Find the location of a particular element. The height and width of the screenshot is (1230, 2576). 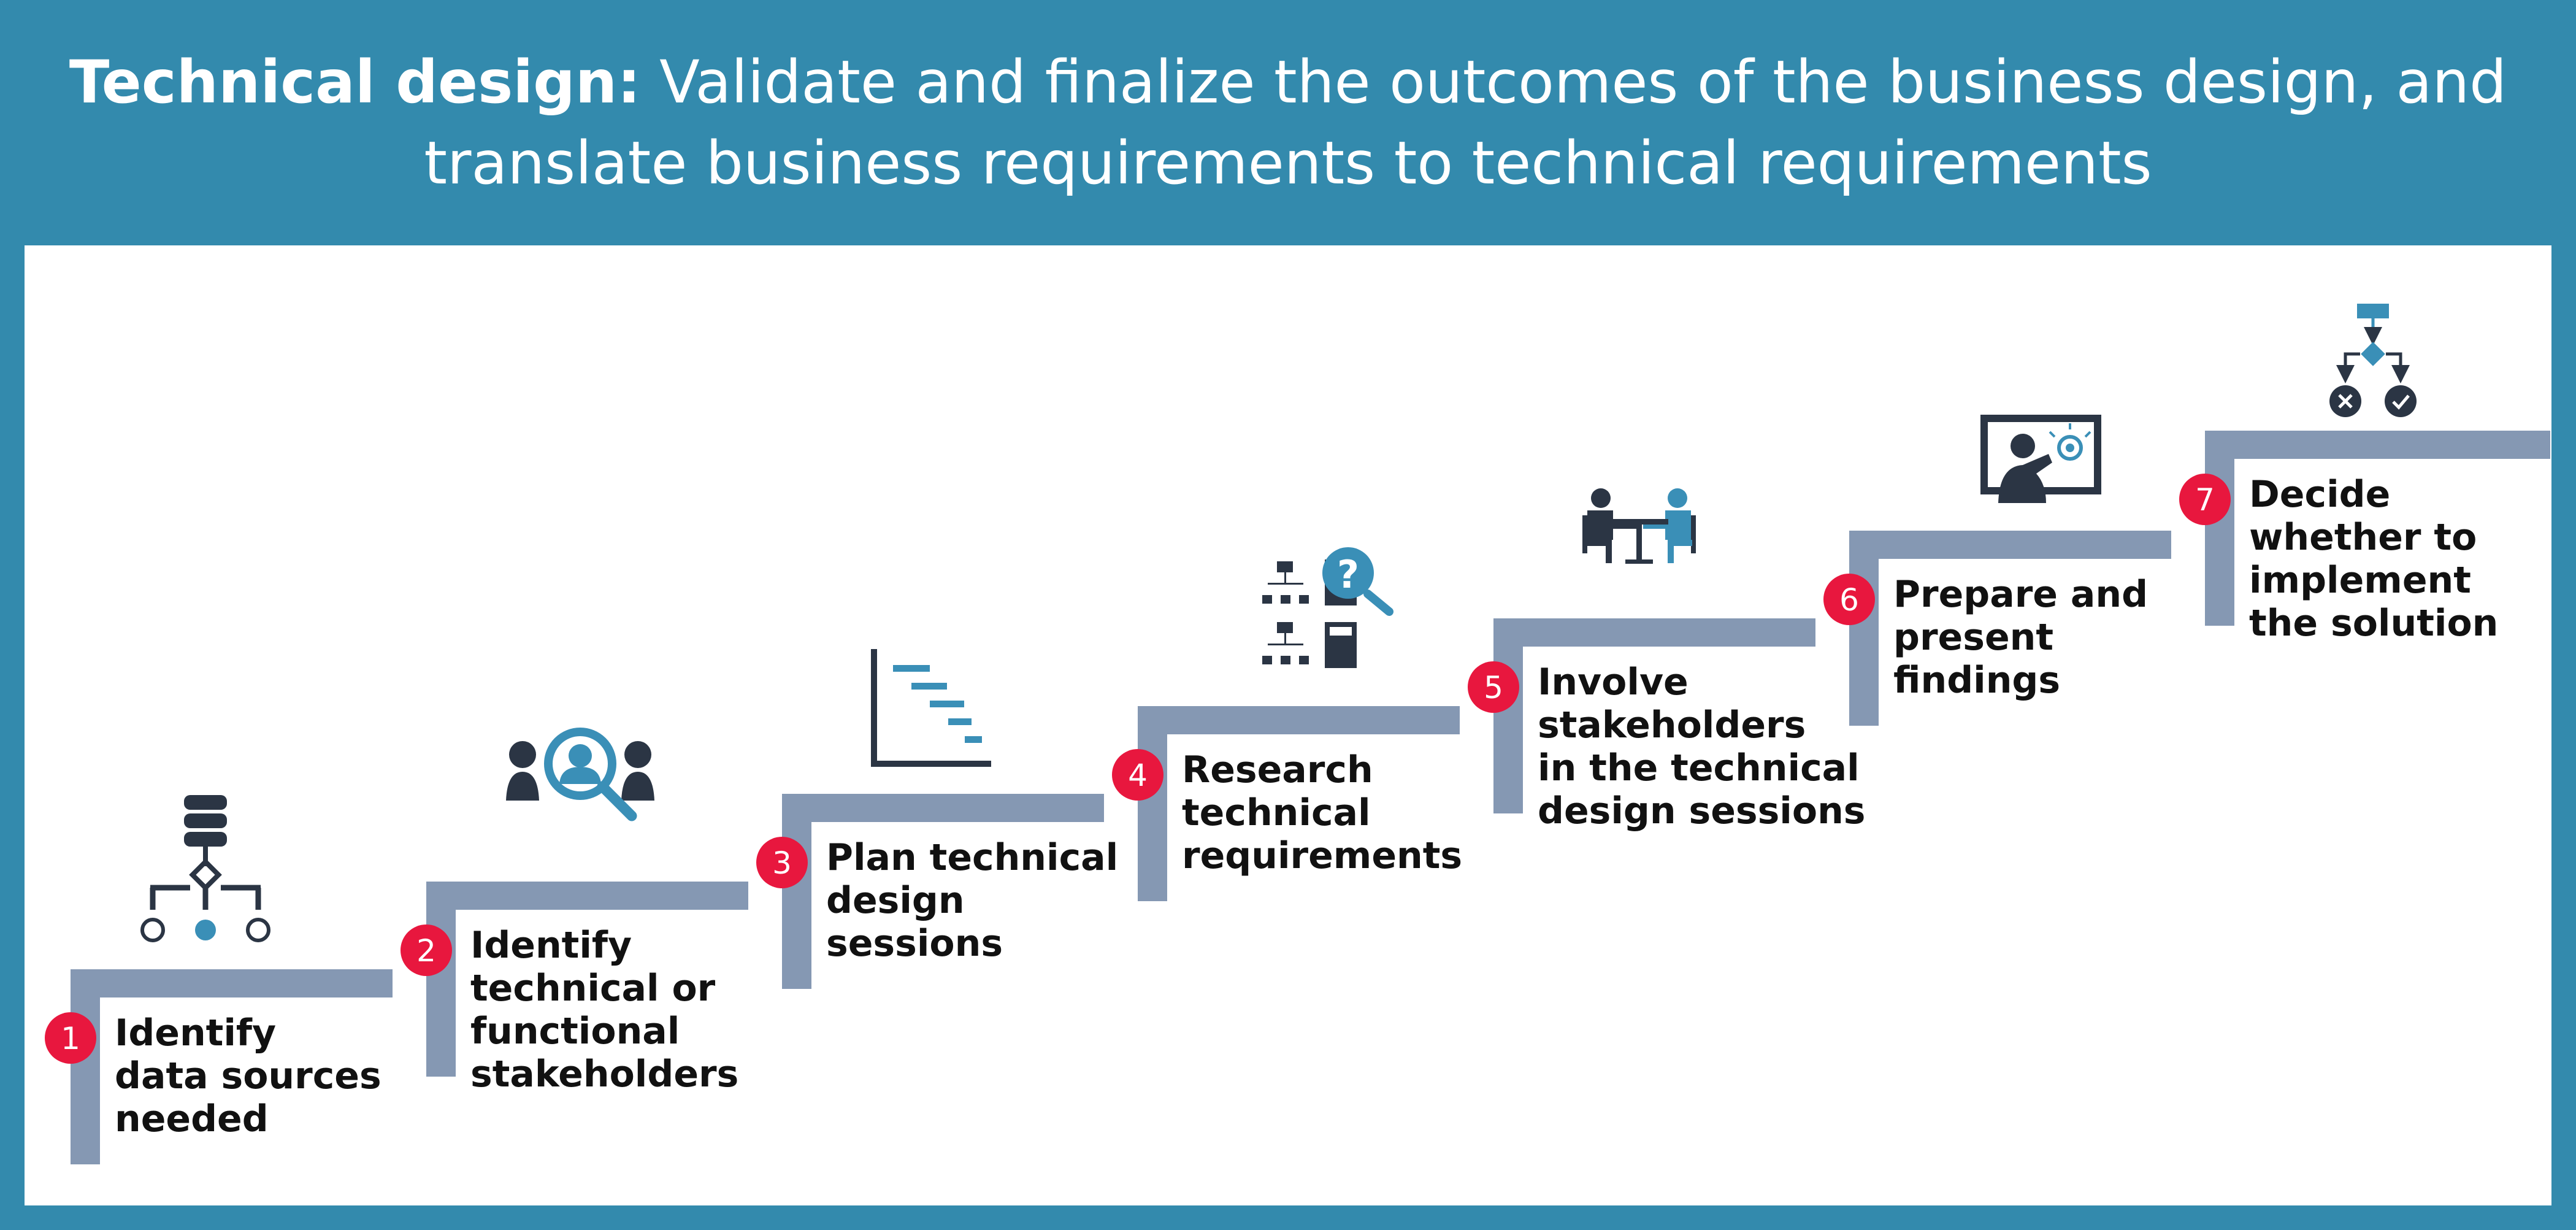

step-4-badge: 4 is located at coordinates (1137, 775).